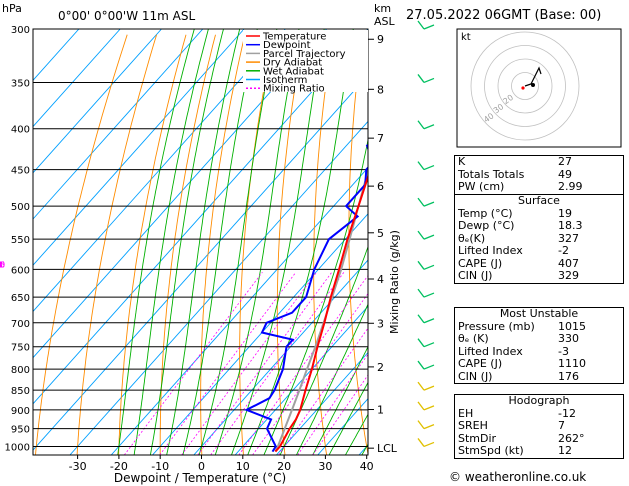  Describe the element at coordinates (201, 466) in the screenshot. I see `x-tick-label: 0` at that location.